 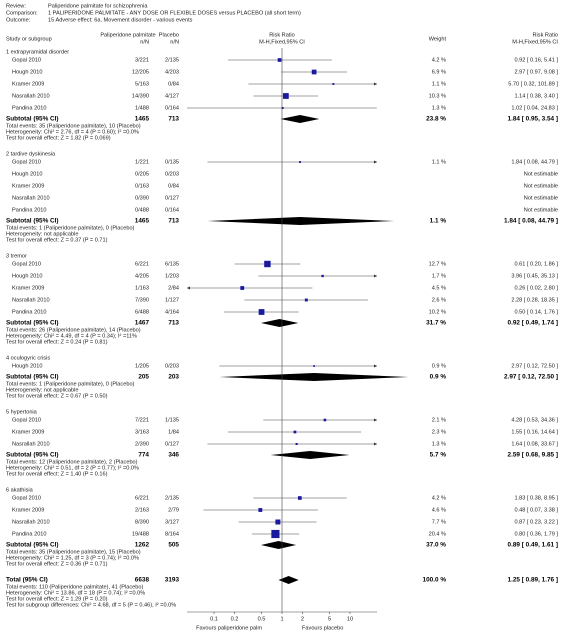 I want to click on subtotal-label: Total (95% CI), so click(x=27, y=580).